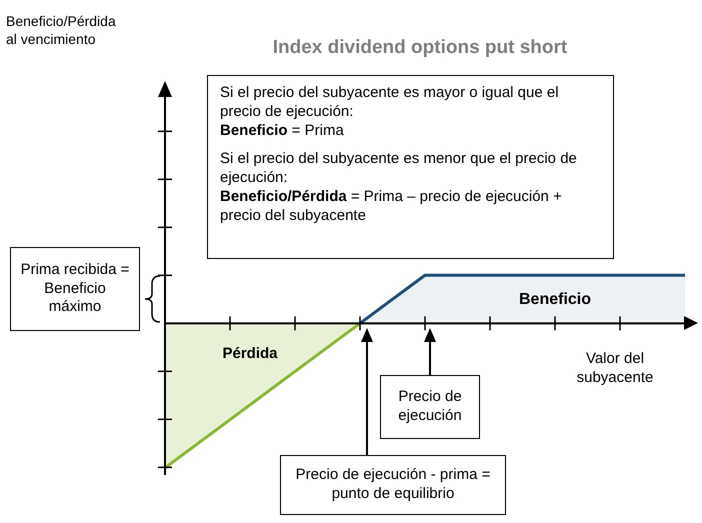  What do you see at coordinates (420, 48) in the screenshot?
I see `chart-title: Index dividend options put short` at bounding box center [420, 48].